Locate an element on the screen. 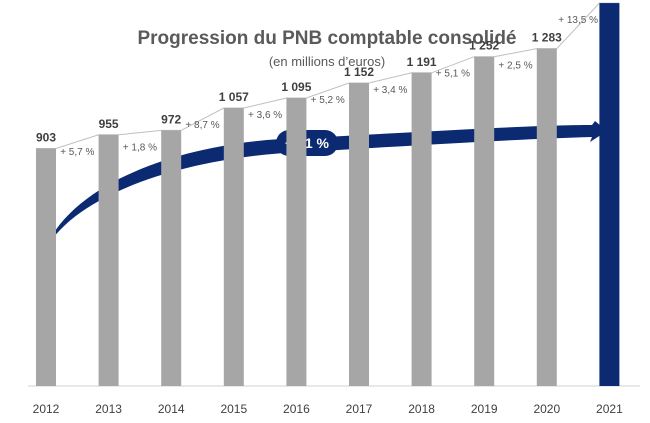  value-label-2013: 955 is located at coordinates (109, 124).